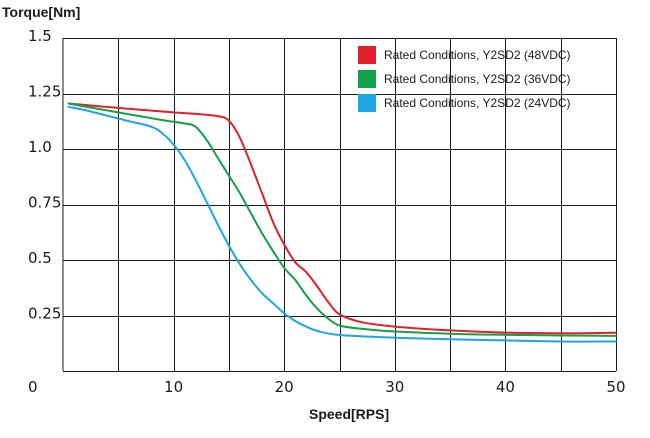 Image resolution: width=650 pixels, height=438 pixels. I want to click on x-tick-label: 30, so click(394, 387).